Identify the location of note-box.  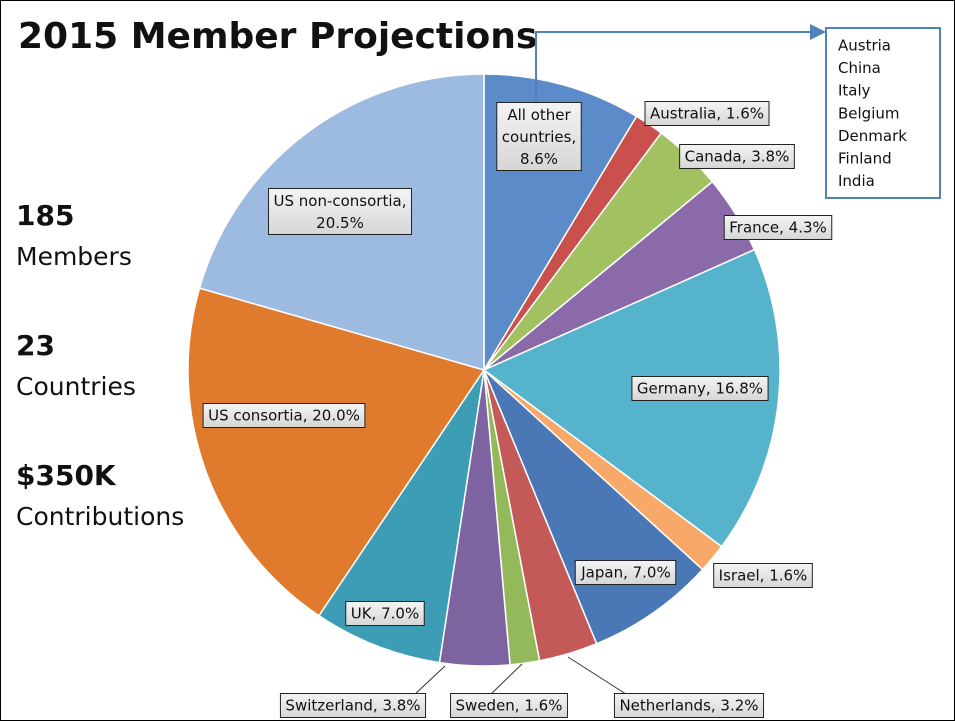
(883, 113).